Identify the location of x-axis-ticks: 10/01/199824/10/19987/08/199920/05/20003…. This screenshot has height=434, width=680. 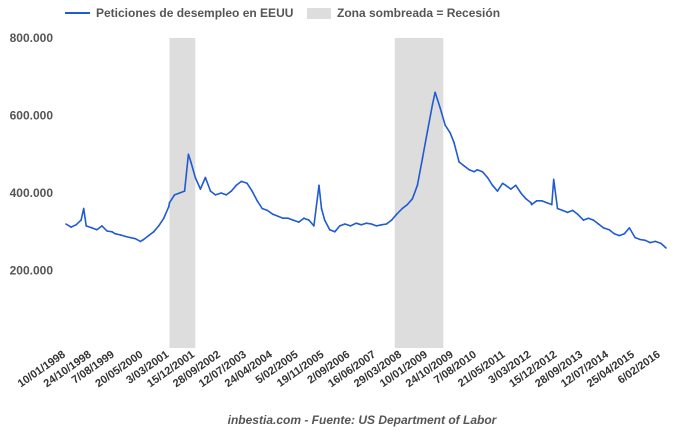
(339, 369).